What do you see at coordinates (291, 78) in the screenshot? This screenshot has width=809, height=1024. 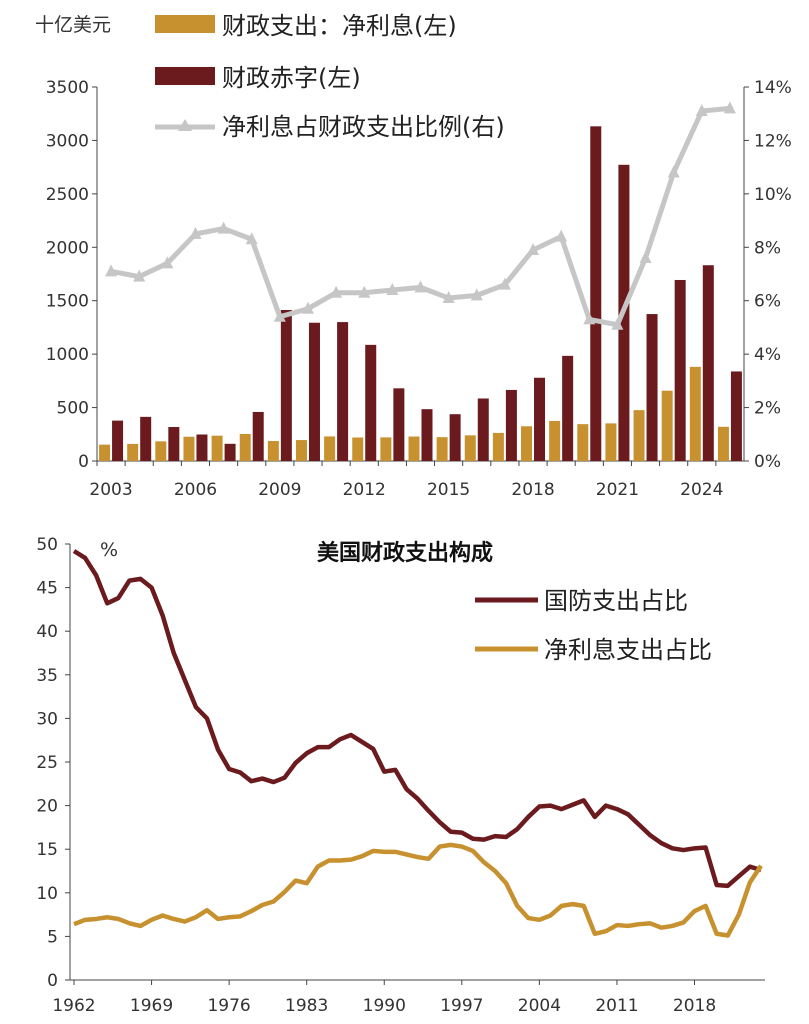 I see `legend-label-deficit: 财政赤字(左)` at bounding box center [291, 78].